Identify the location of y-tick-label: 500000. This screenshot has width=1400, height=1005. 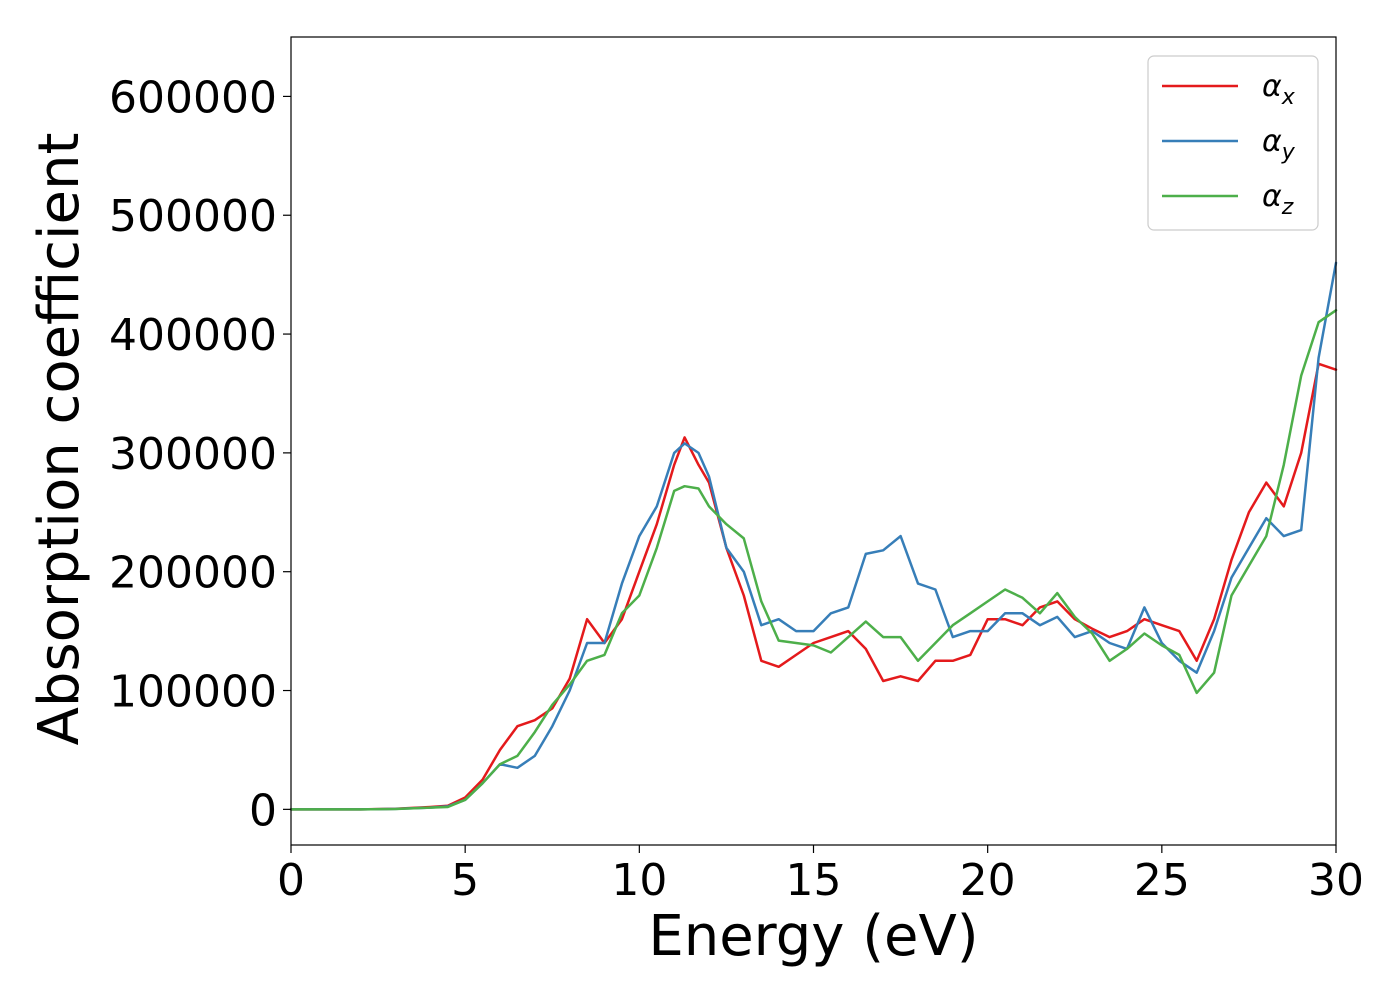
(193, 216).